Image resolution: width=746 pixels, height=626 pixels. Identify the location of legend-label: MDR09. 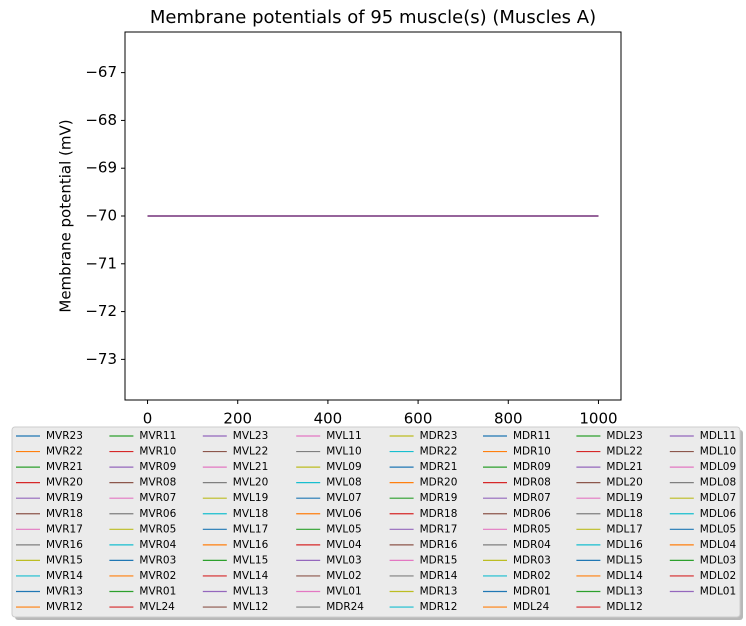
(532, 467).